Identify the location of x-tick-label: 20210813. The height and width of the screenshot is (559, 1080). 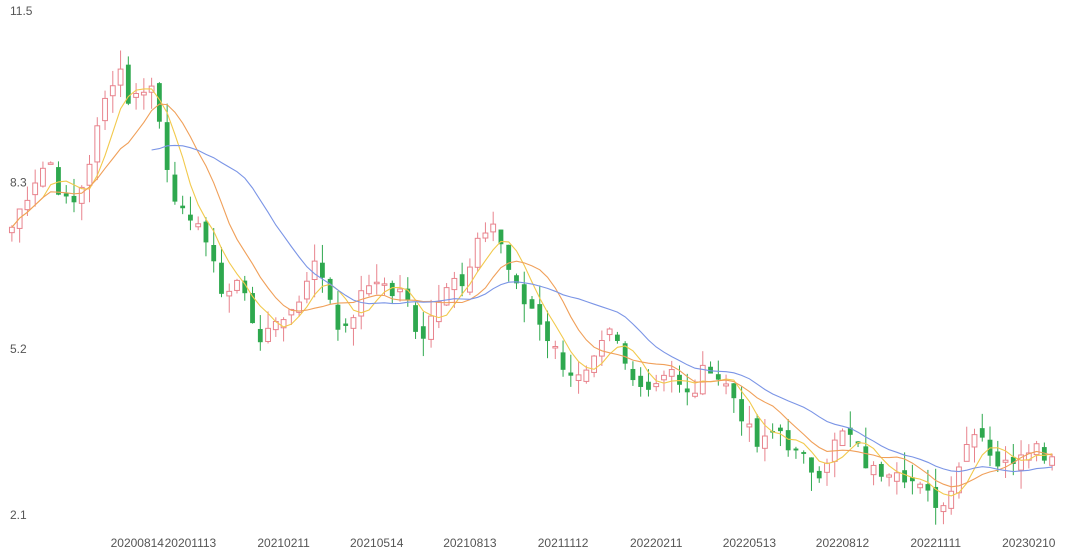
(470, 543).